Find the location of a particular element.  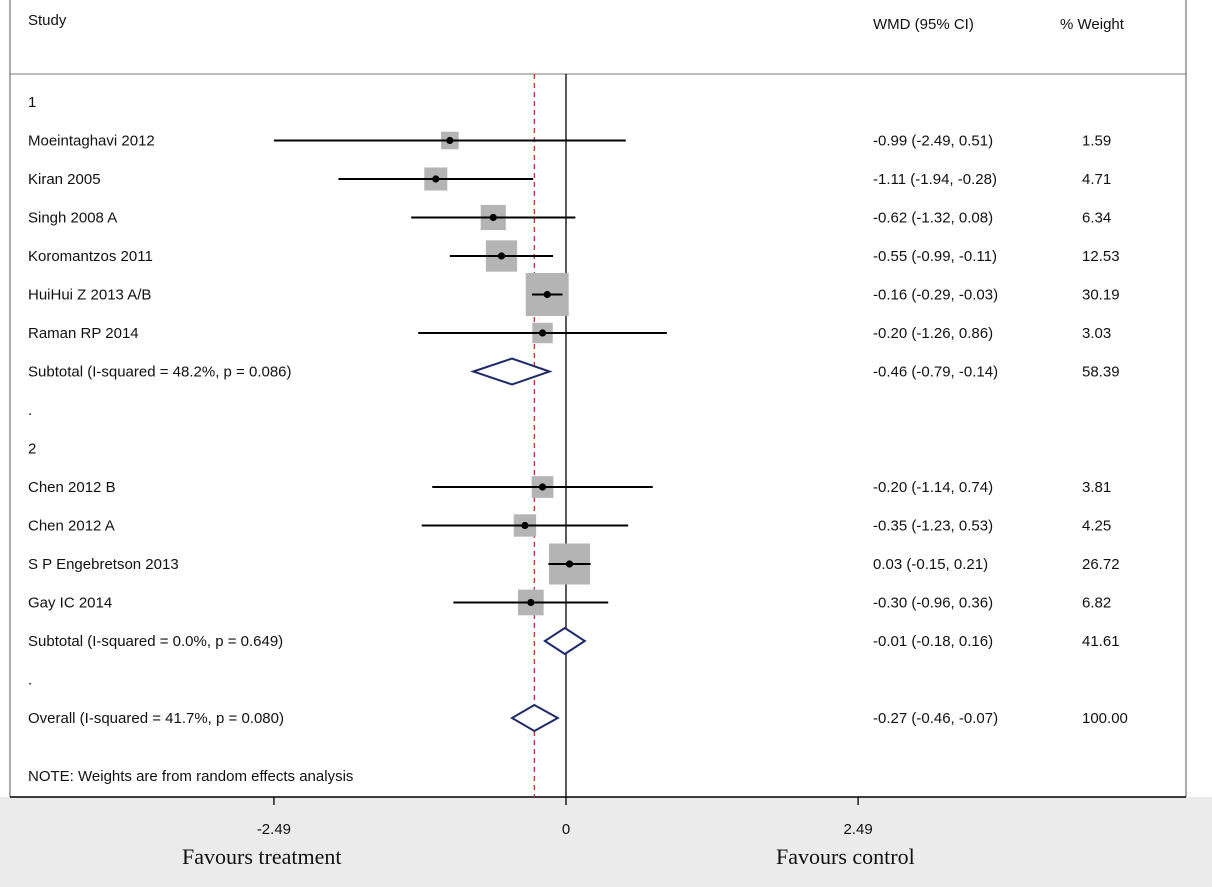

favours-control-label: Favours control is located at coordinates (845, 856).